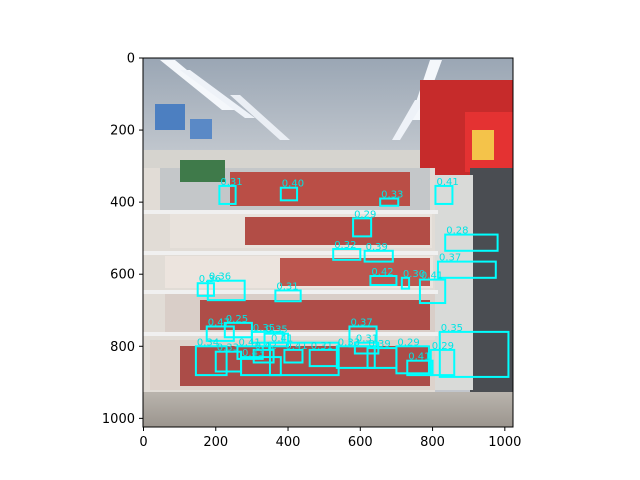 This screenshot has height=480, width=640. I want to click on y-tick-label: 0, so click(131, 59).